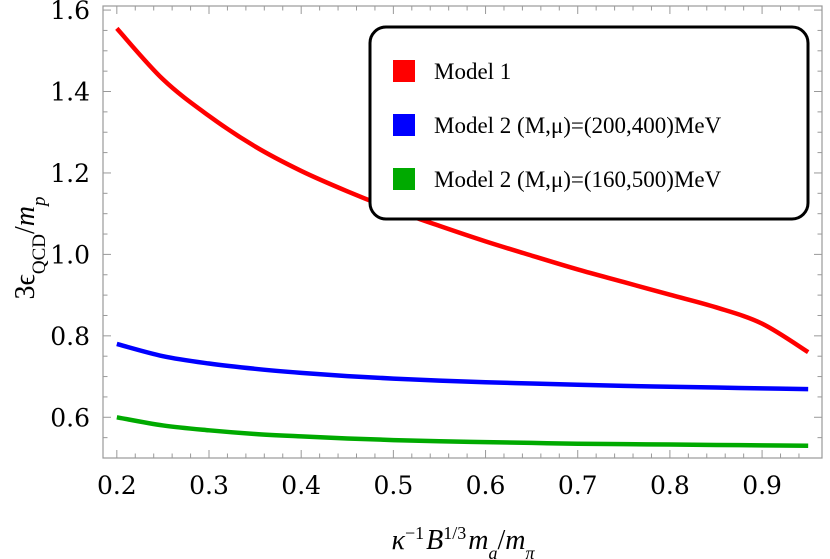 The width and height of the screenshot is (830, 559). What do you see at coordinates (463, 541) in the screenshot?
I see `x-axis-label: κ−1B1/3ma/mπ` at bounding box center [463, 541].